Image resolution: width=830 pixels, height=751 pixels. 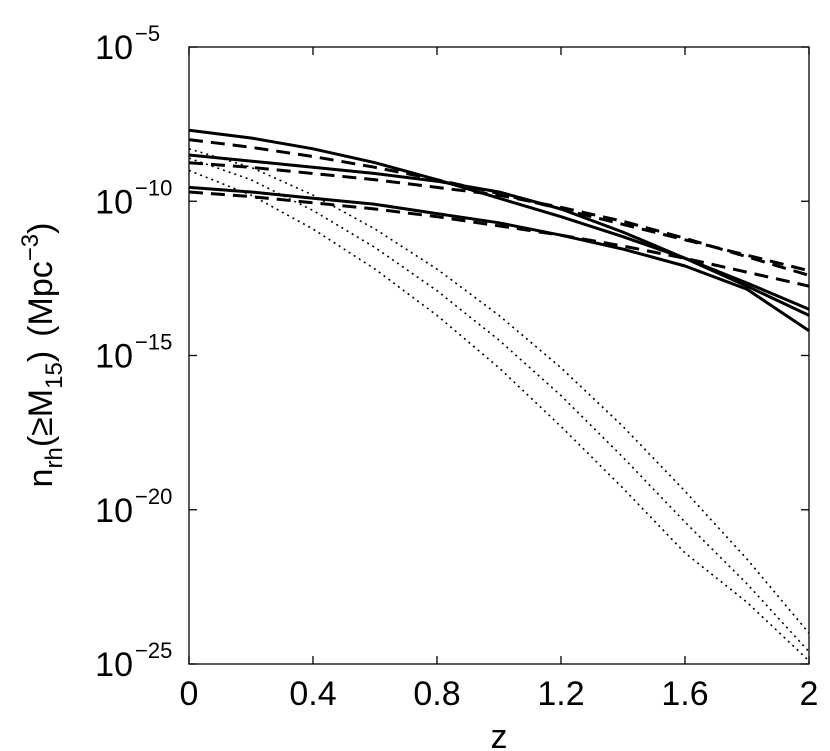 What do you see at coordinates (133, 353) in the screenshot?
I see `y-tick-label: 10 −15` at bounding box center [133, 353].